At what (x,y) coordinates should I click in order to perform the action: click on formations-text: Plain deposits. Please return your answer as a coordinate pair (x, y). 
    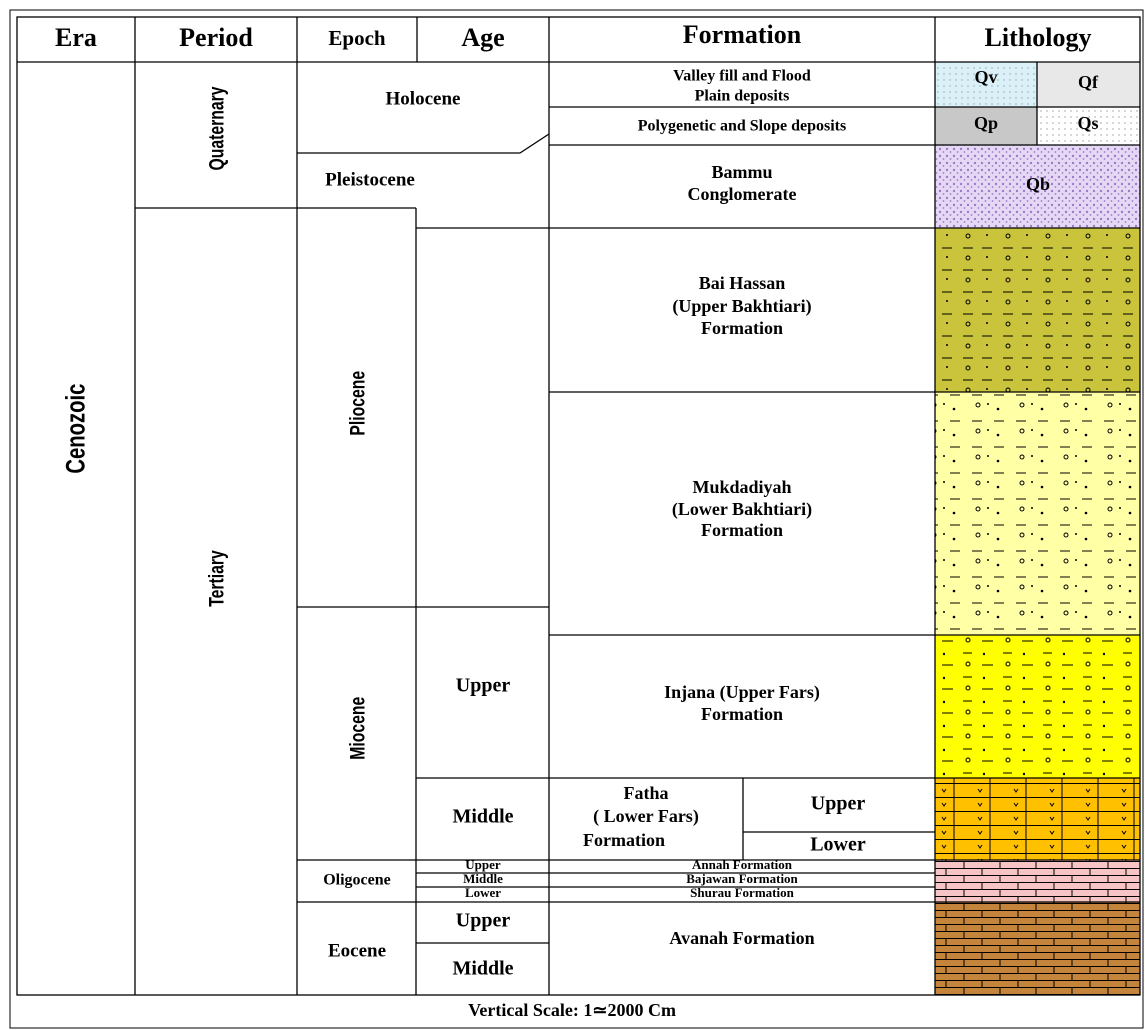
    Looking at the image, I should click on (742, 96).